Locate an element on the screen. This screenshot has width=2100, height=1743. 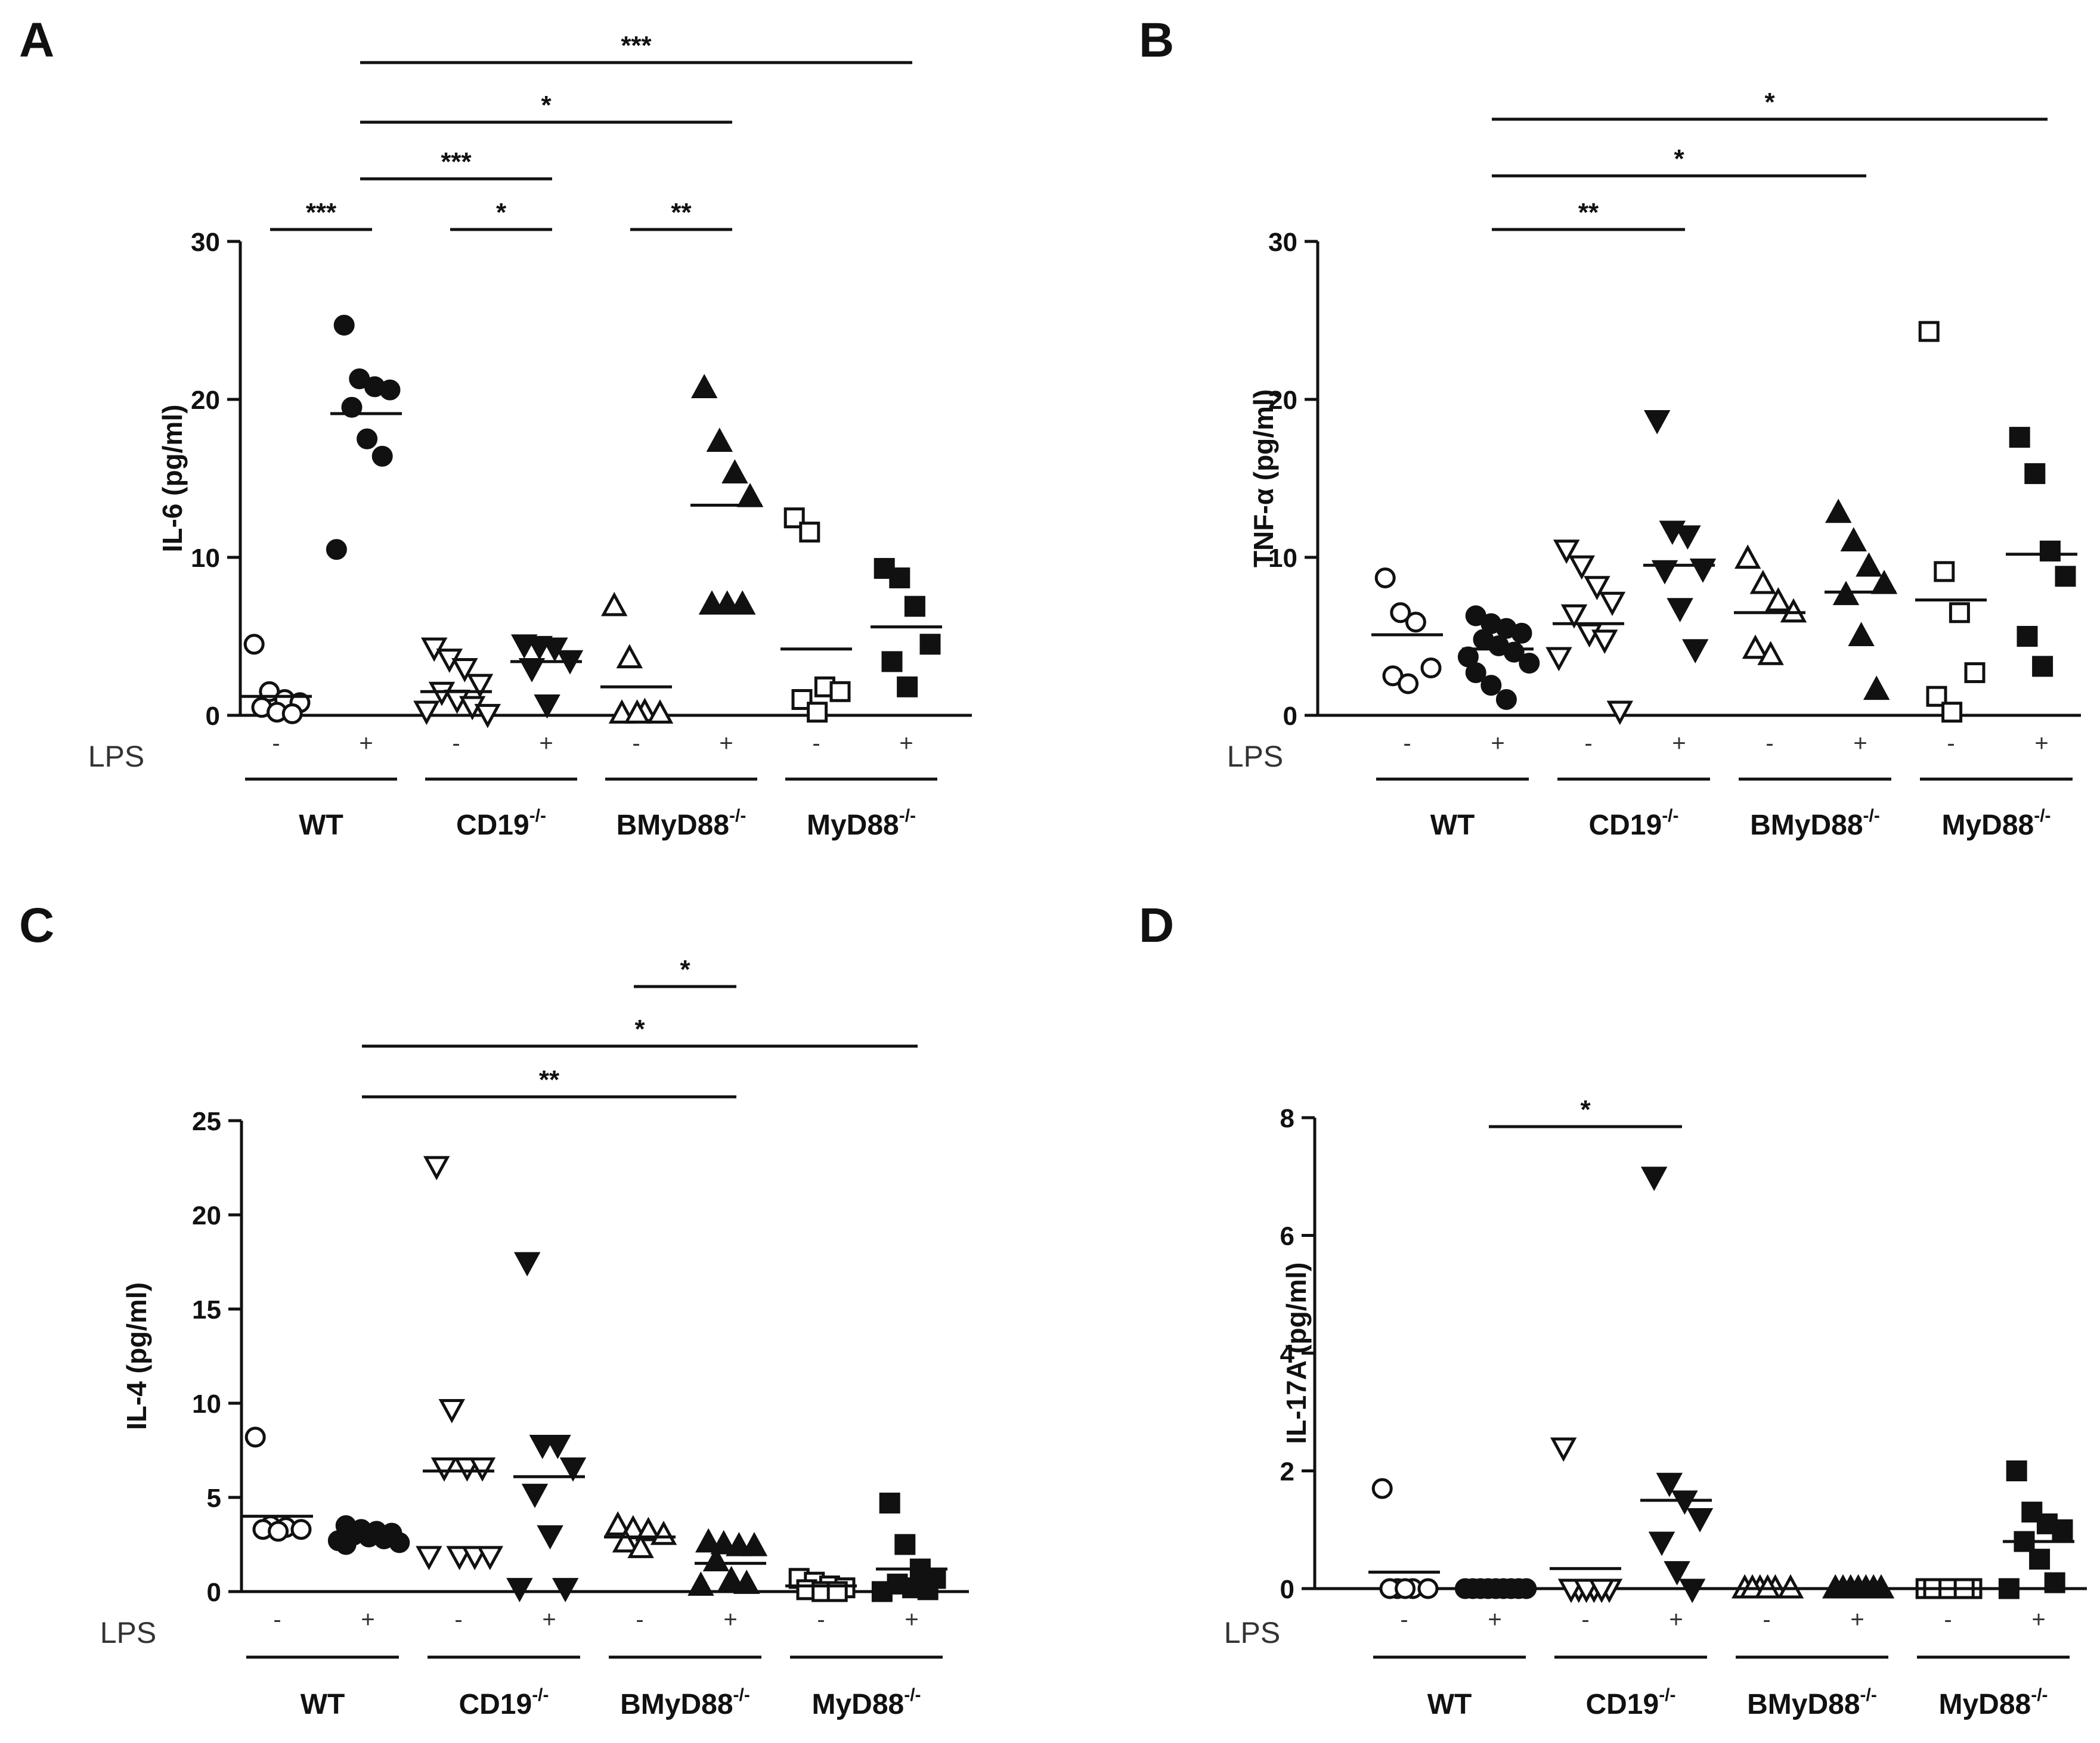
panel-letter: B is located at coordinates (1156, 40).